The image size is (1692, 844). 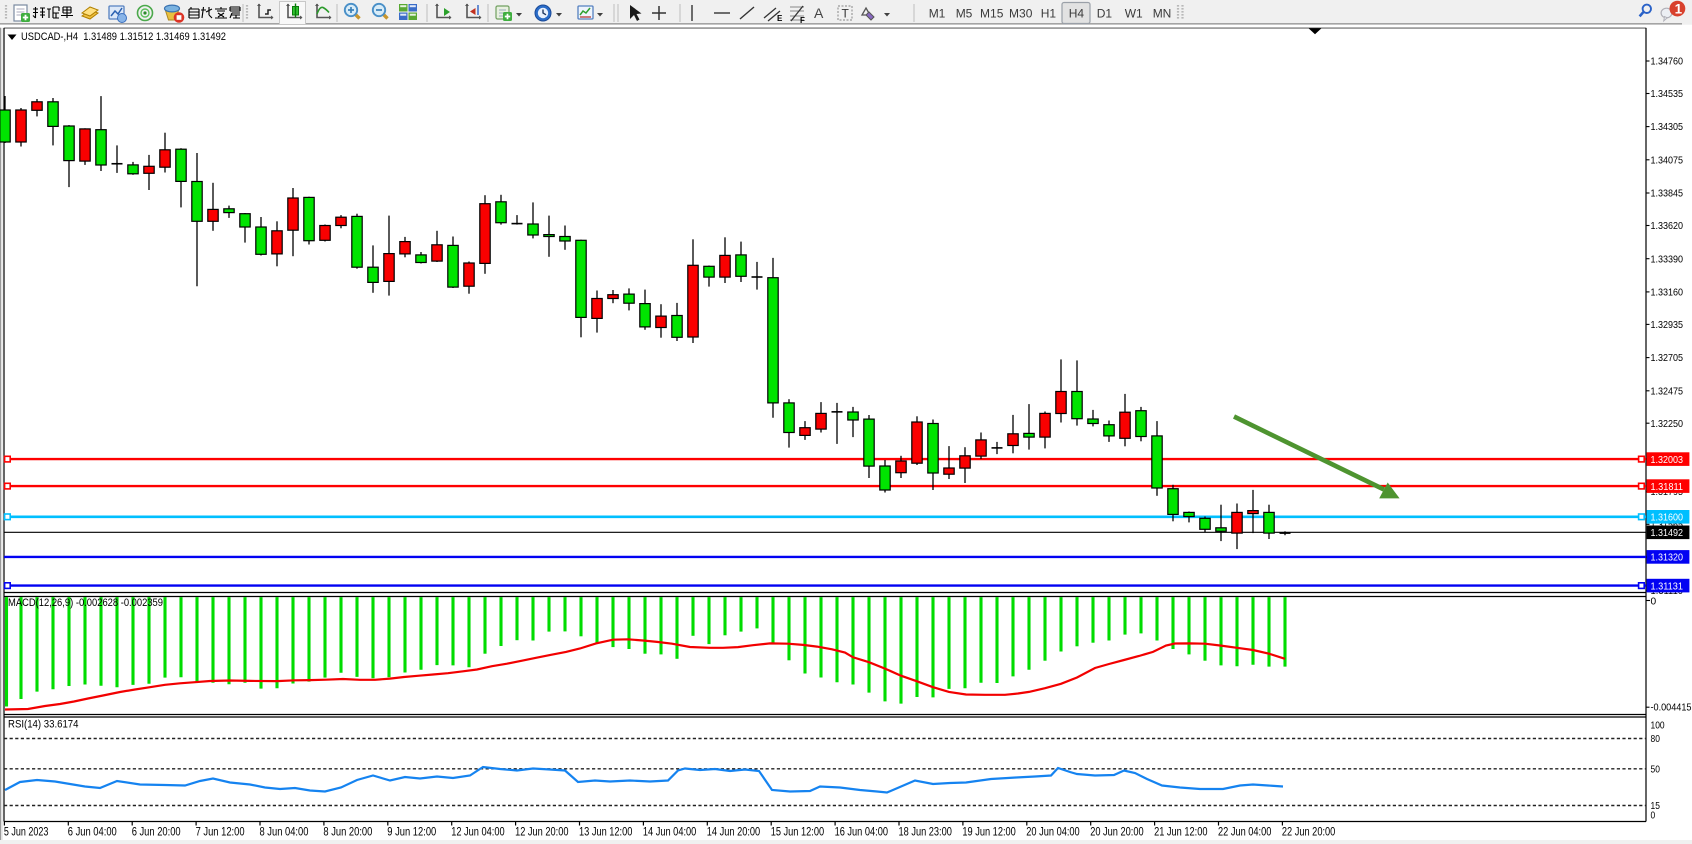 I want to click on svg-text: 21 Jun 12:00, so click(x=1181, y=832).